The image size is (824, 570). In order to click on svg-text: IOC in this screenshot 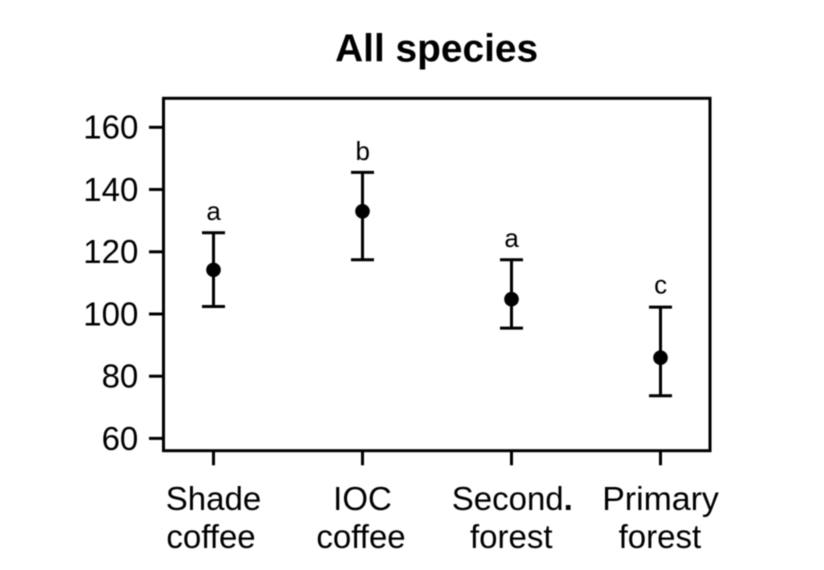, I will do `click(362, 498)`.